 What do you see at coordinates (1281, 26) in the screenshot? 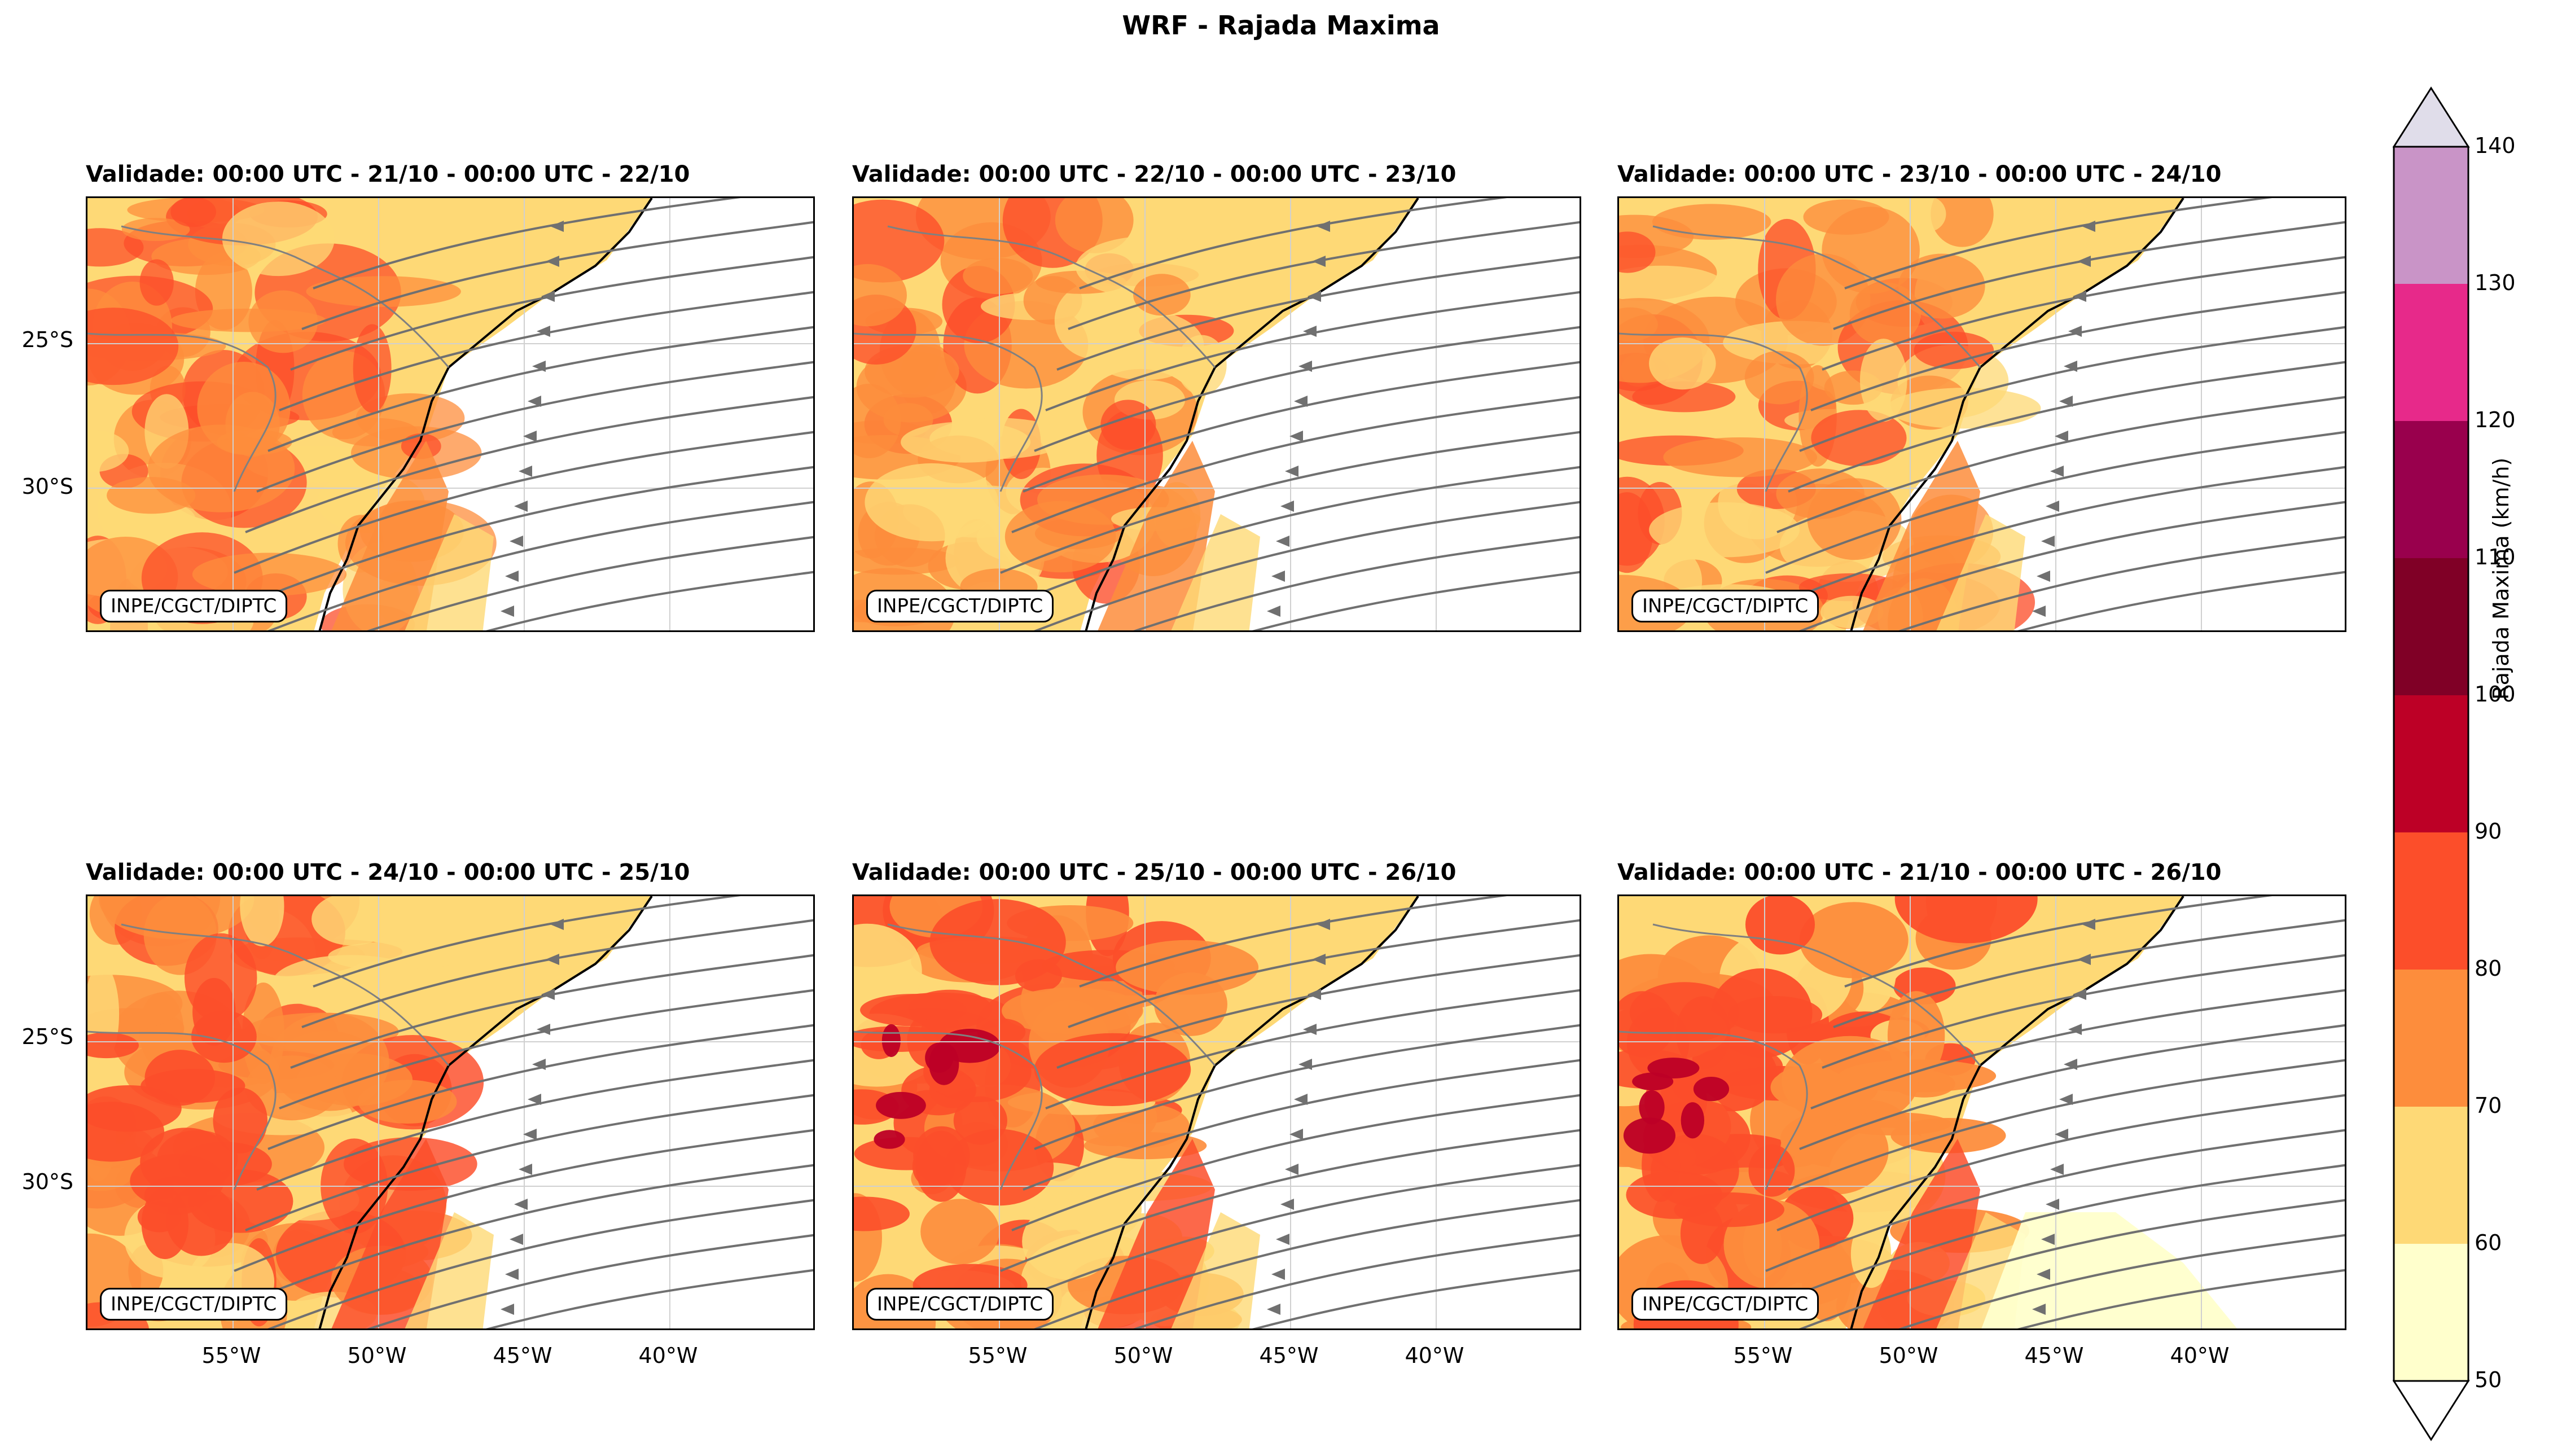
I see `figure-title: WRF - Rajada Maxima` at bounding box center [1281, 26].